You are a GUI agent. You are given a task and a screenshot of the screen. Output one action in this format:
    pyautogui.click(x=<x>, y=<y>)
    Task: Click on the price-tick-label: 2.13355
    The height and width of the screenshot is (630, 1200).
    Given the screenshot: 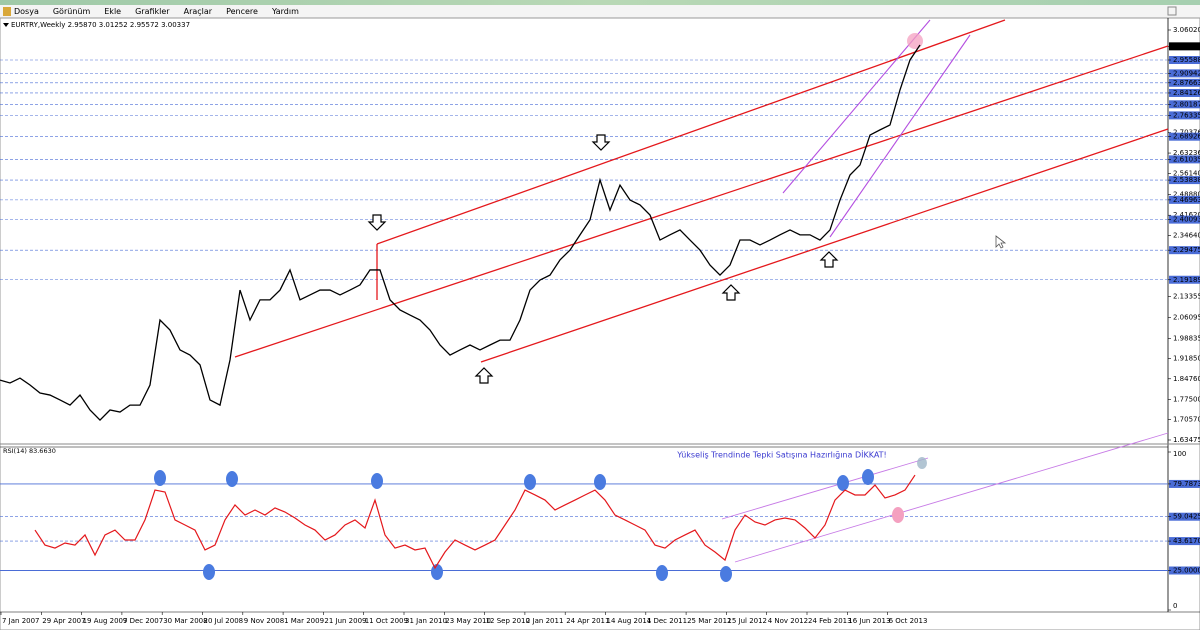 What is the action you would take?
    pyautogui.click(x=1186, y=297)
    